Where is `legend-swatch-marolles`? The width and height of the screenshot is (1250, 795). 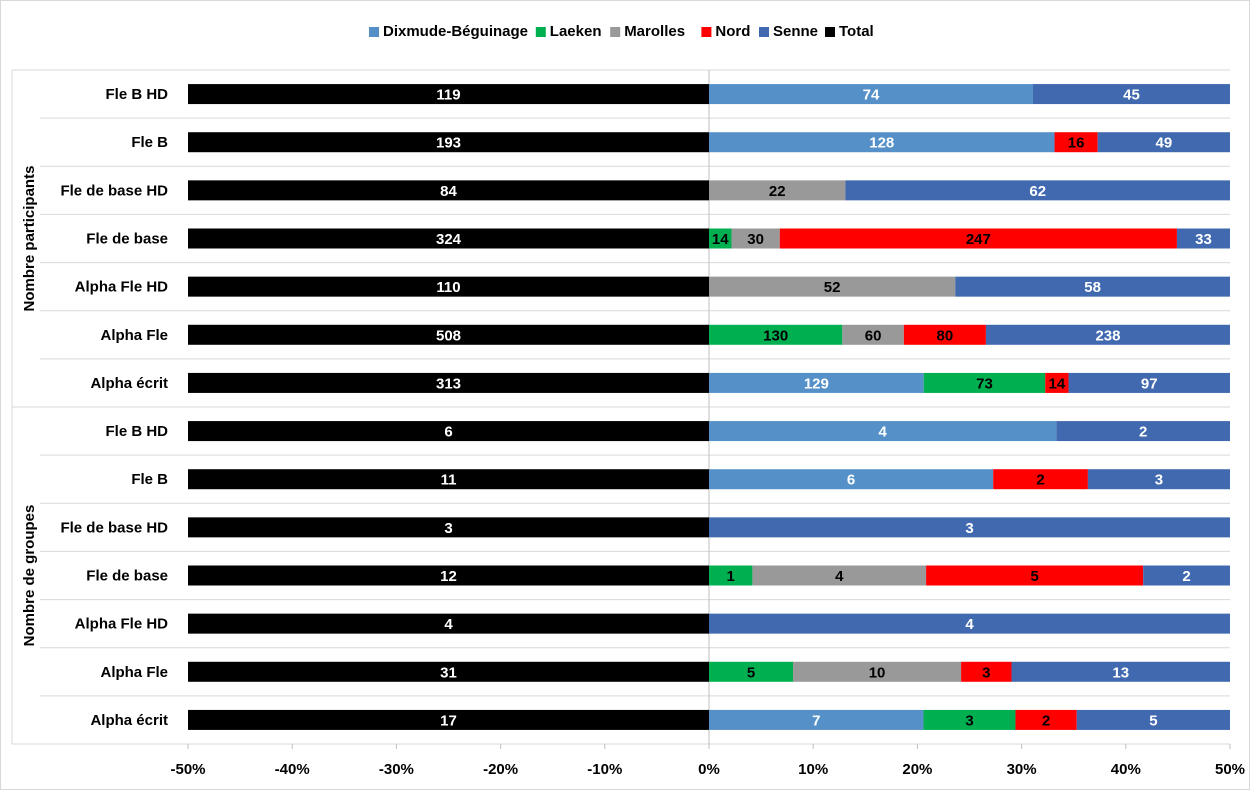
legend-swatch-marolles is located at coordinates (615, 32).